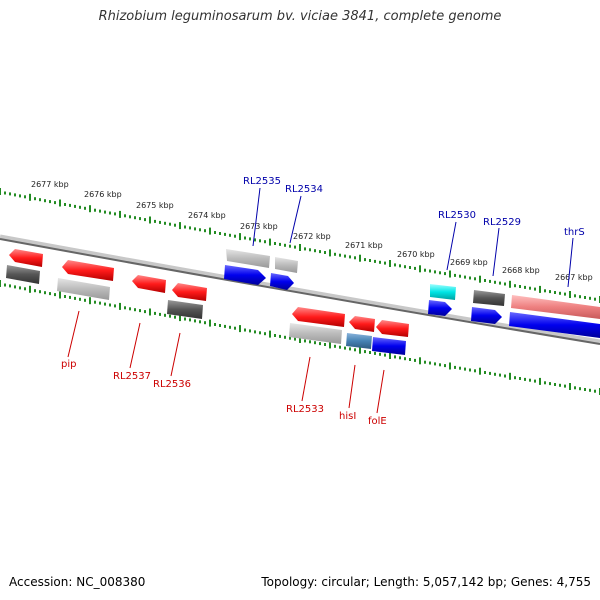 The image size is (600, 600). What do you see at coordinates (305, 409) in the screenshot?
I see `gene-label-rl2533: RL2533` at bounding box center [305, 409].